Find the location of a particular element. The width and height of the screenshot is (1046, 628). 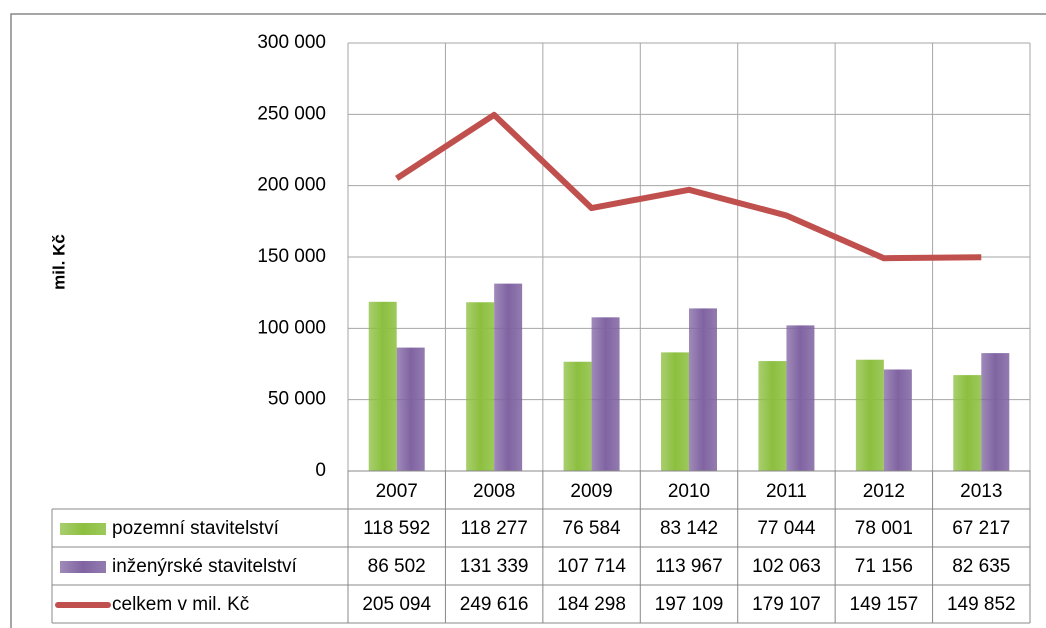

line is located at coordinates (688, 186).